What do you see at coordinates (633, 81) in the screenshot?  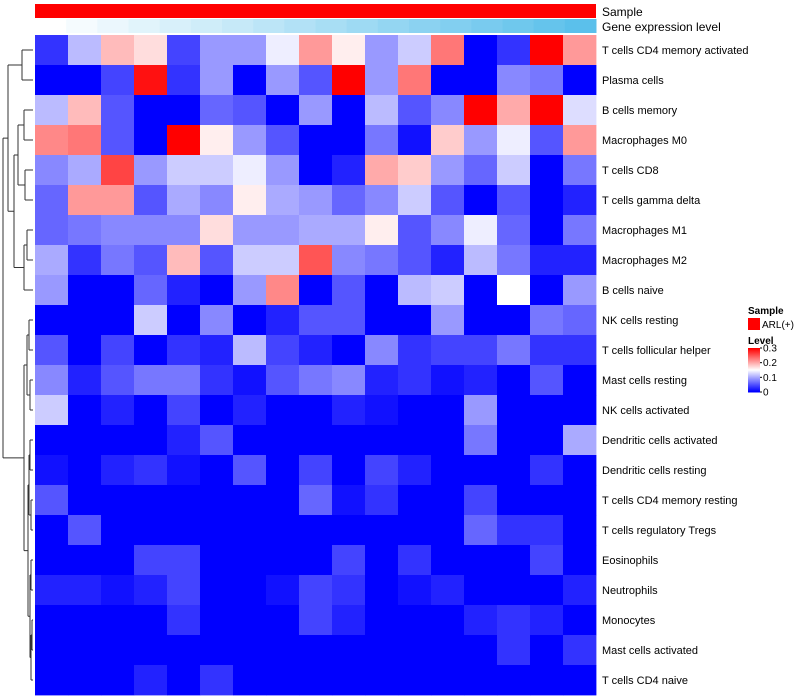 I see `row-label: Plasma cells` at bounding box center [633, 81].